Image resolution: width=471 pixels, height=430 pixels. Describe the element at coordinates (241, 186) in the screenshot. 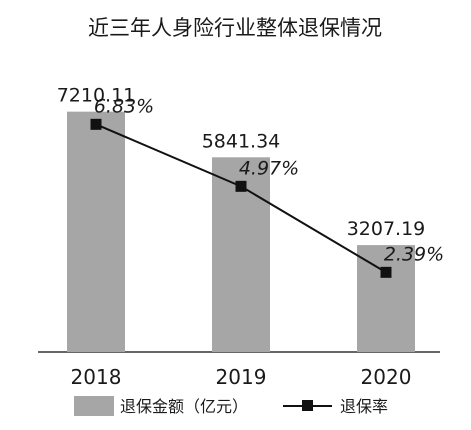

I see `rate-marker-2019` at that location.